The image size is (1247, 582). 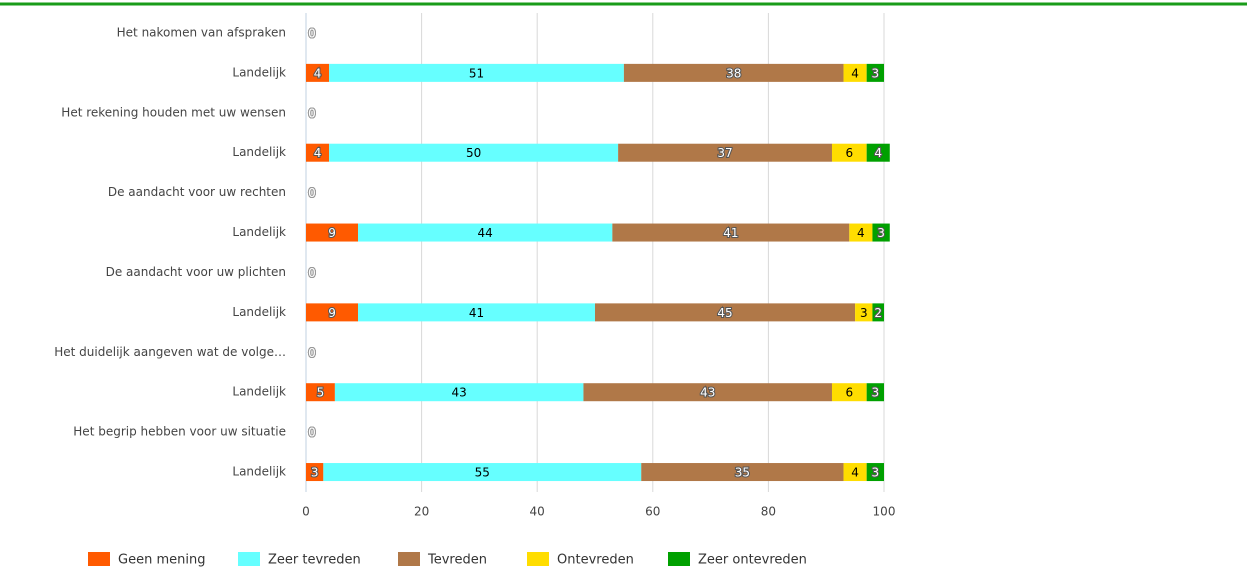 I want to click on data-label: 37, so click(x=724, y=153).